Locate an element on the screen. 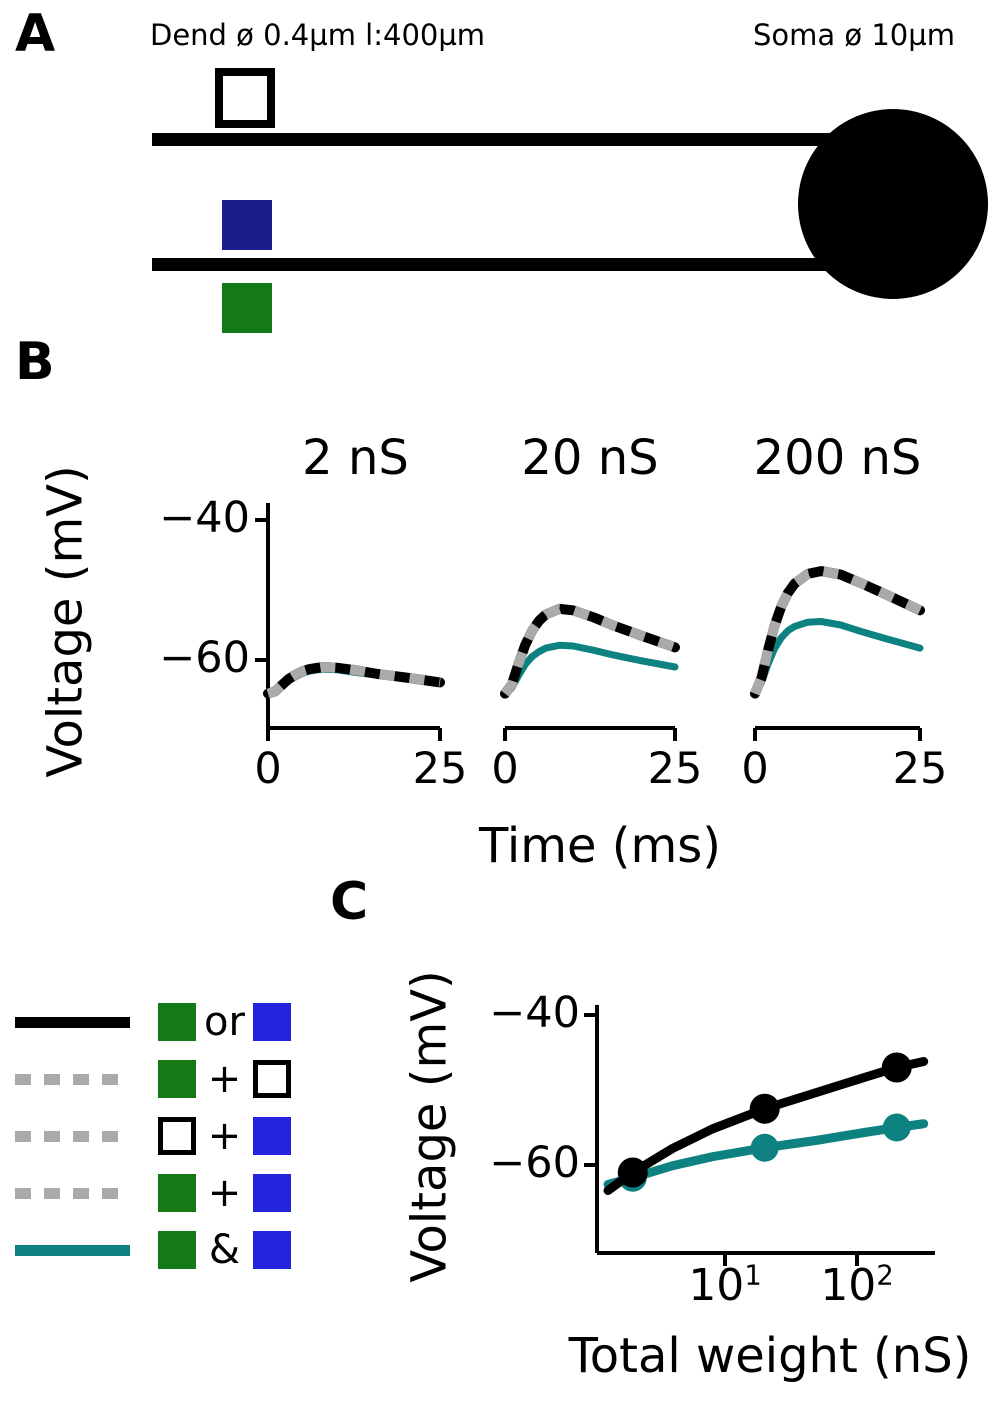  synapse-square-white is located at coordinates (245, 98).